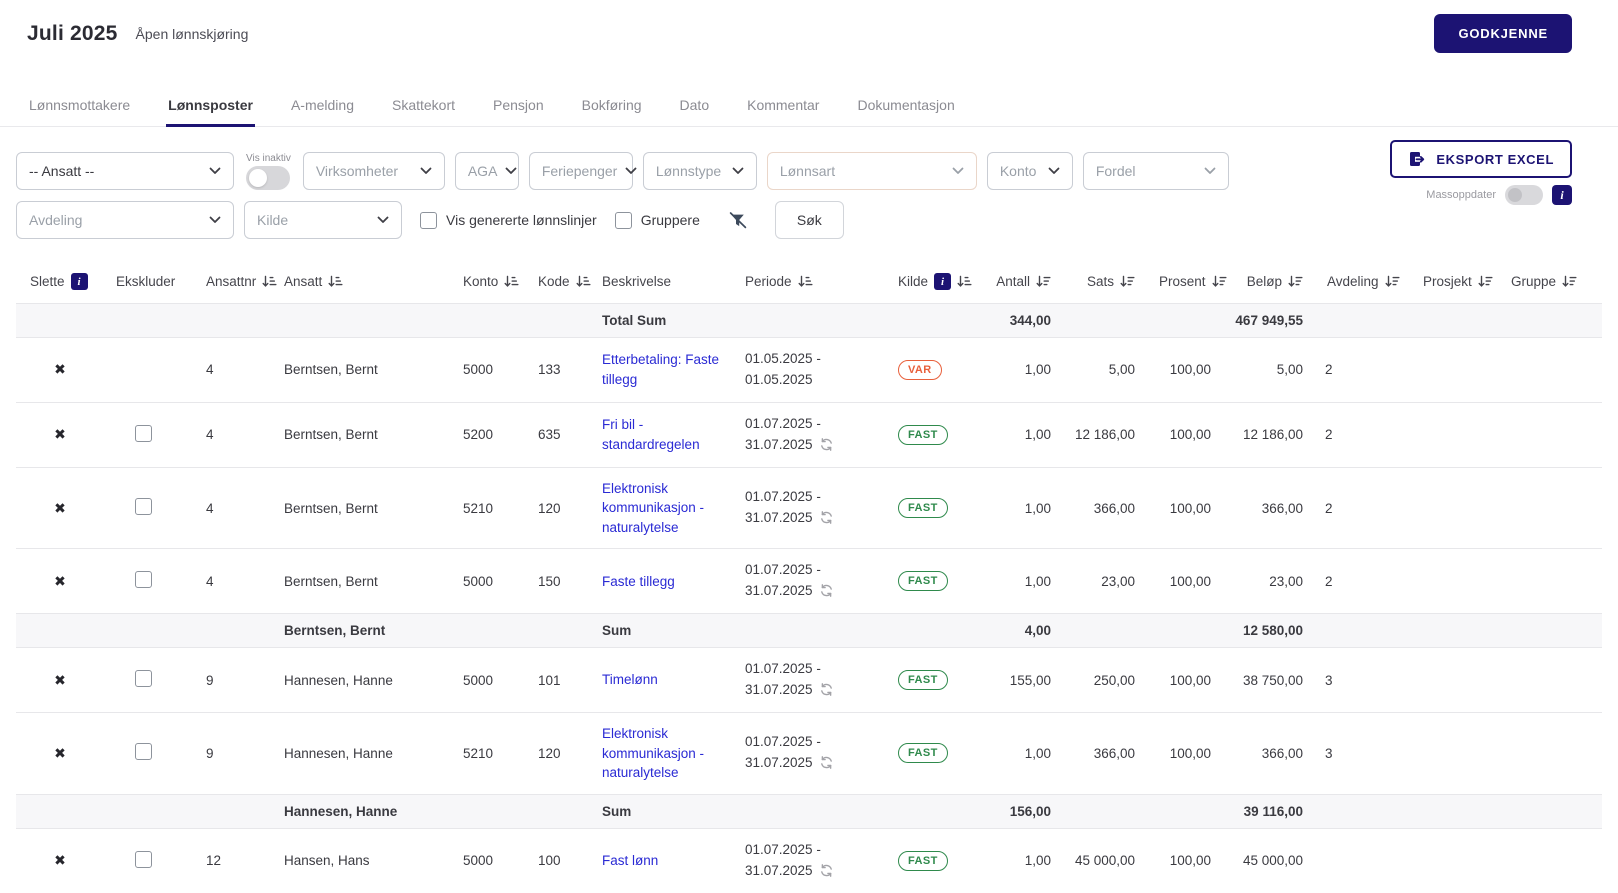  What do you see at coordinates (657, 220) in the screenshot?
I see `group-checkbox-item: Gruppere` at bounding box center [657, 220].